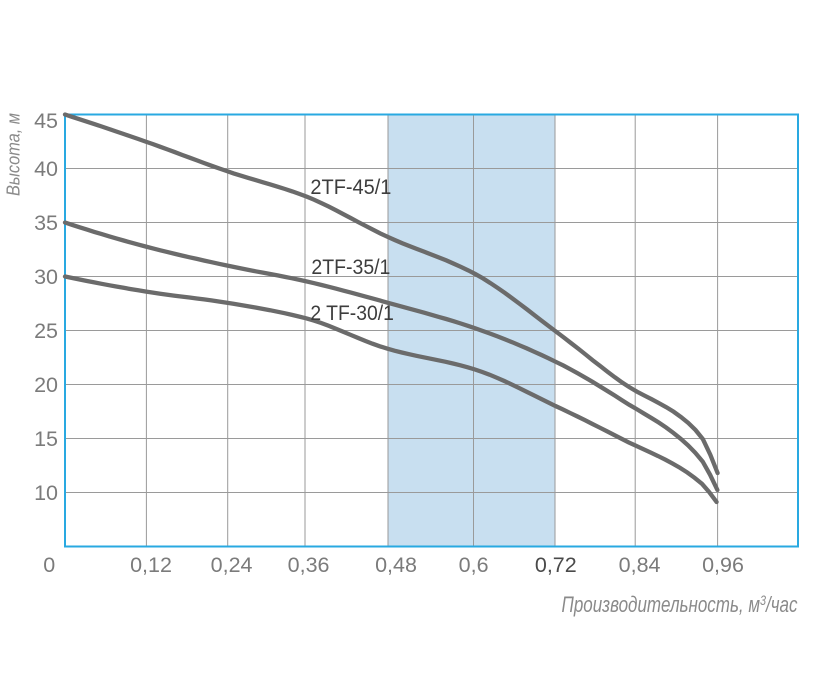  Describe the element at coordinates (396, 565) in the screenshot. I see `svg-text: 0,48` at that location.